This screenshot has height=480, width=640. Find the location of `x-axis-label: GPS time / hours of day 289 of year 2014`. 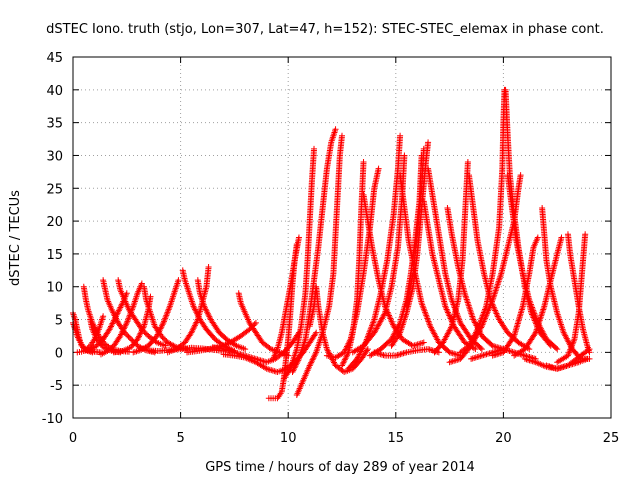

x-axis-label: GPS time / hours of day 289 of year 2014 is located at coordinates (340, 467).